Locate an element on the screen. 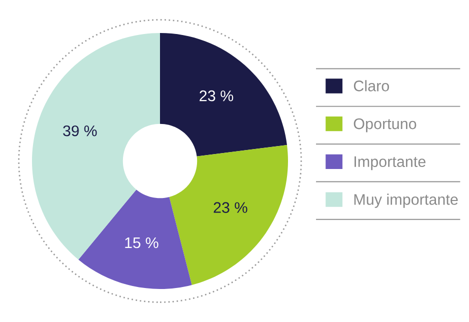 The image size is (469, 322). legend-label: Muy importante is located at coordinates (406, 201).